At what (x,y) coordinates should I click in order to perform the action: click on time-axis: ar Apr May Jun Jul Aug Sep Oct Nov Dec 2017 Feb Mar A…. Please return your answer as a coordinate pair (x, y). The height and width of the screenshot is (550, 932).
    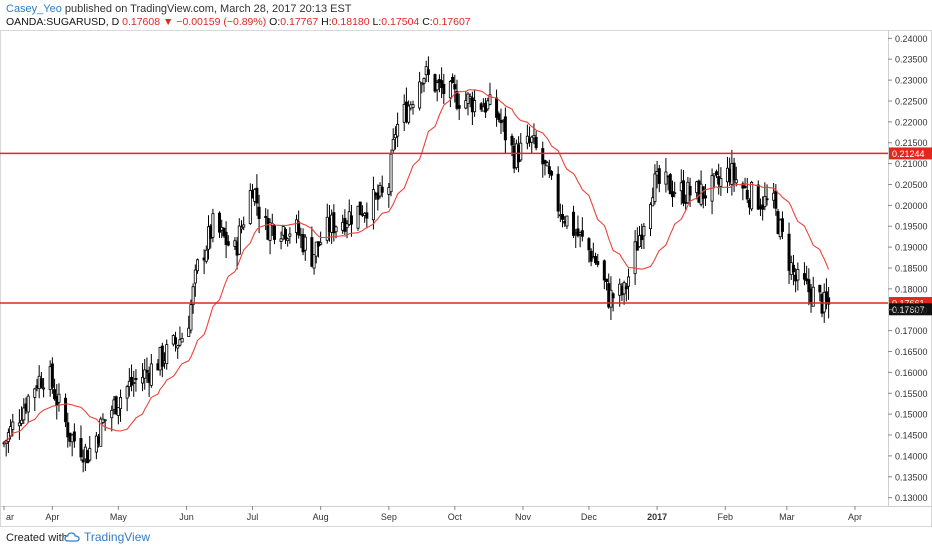
    Looking at the image, I should click on (432, 514).